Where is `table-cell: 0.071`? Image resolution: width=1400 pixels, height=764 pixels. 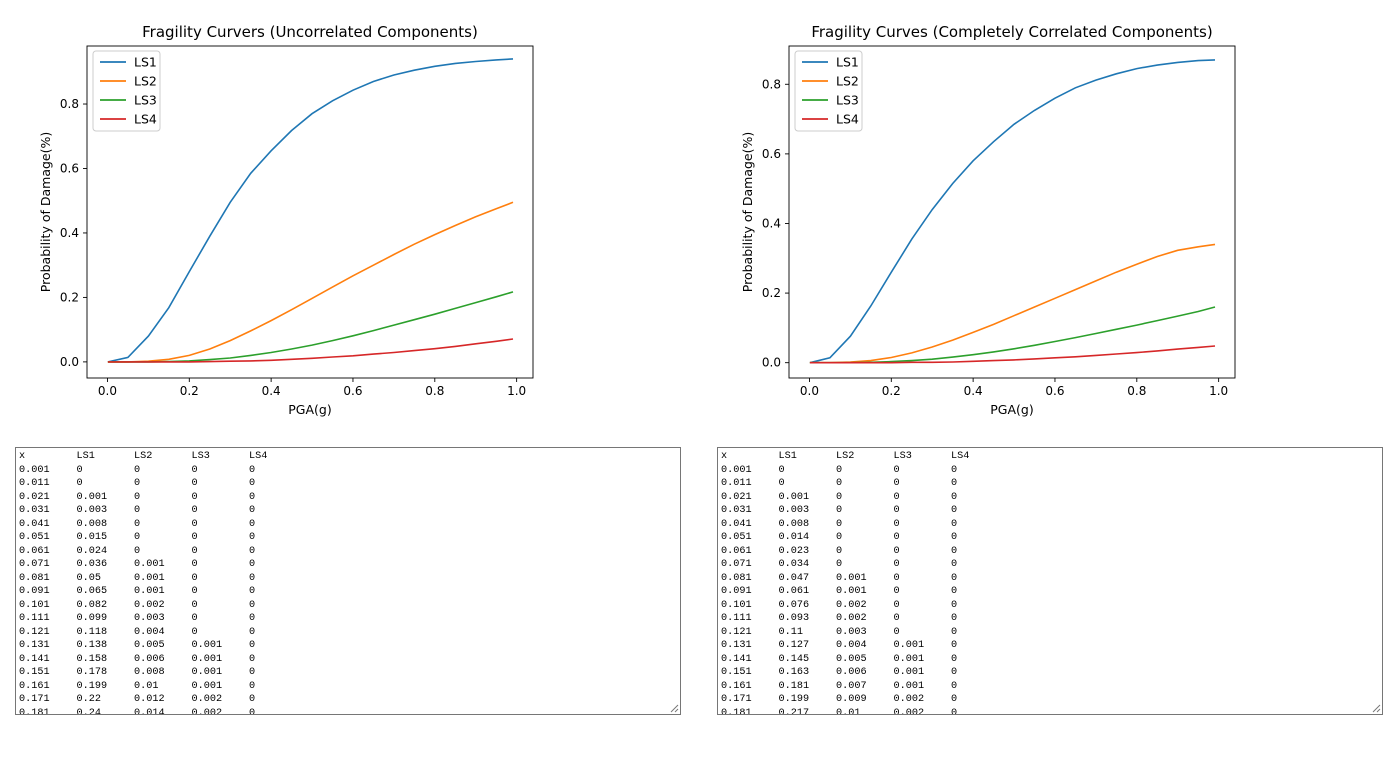
table-cell: 0.071 is located at coordinates (34, 564).